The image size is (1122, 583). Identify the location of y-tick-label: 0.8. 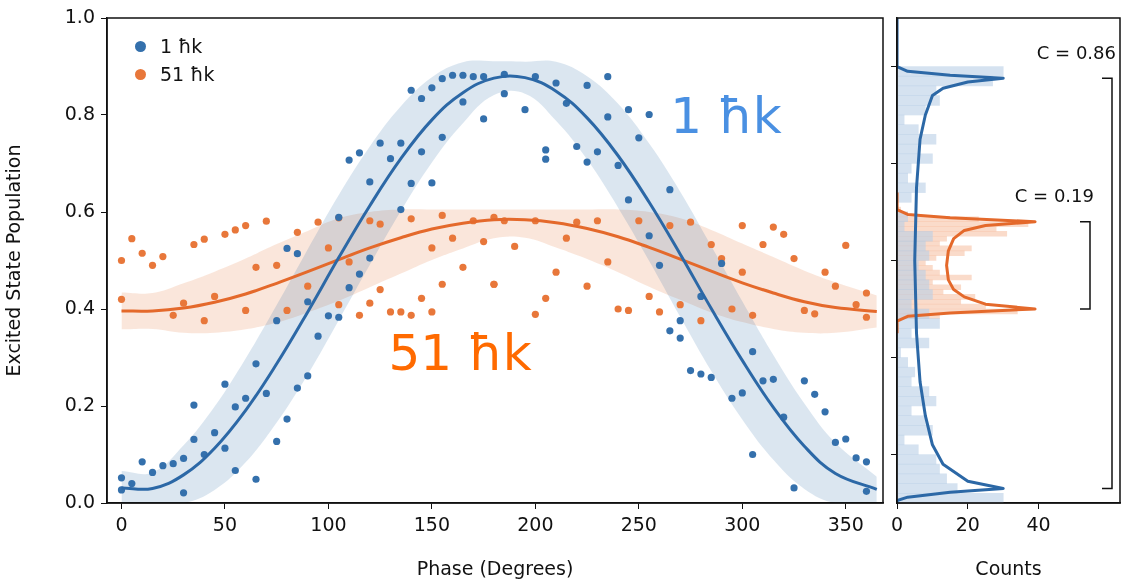
(79, 112).